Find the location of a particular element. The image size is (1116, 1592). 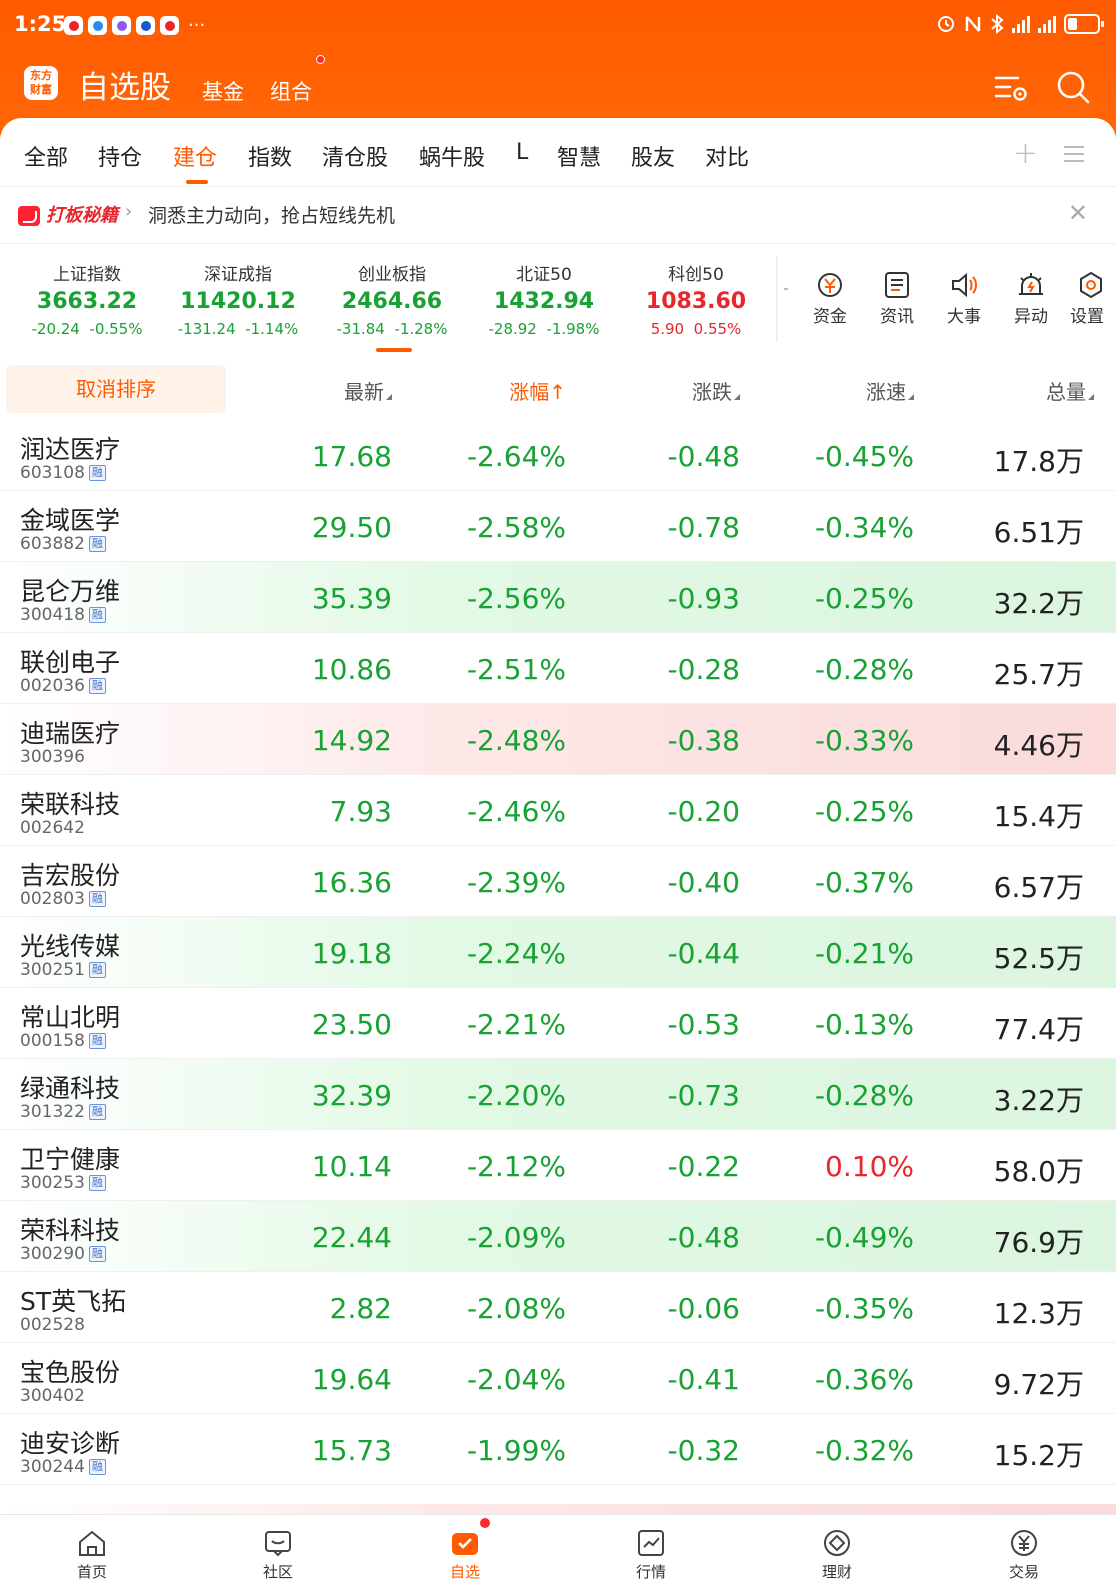

stock-change-pct: -2.12% is located at coordinates (516, 1166).